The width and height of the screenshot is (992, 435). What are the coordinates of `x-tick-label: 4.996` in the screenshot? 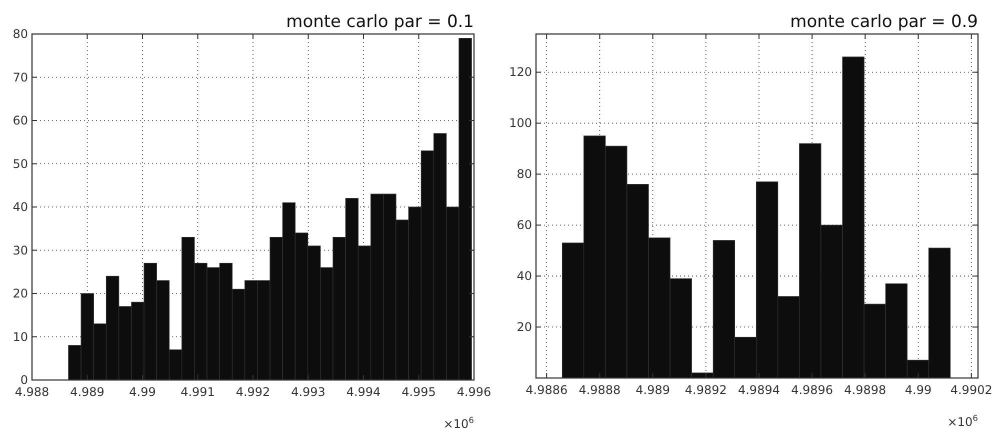 It's located at (474, 392).